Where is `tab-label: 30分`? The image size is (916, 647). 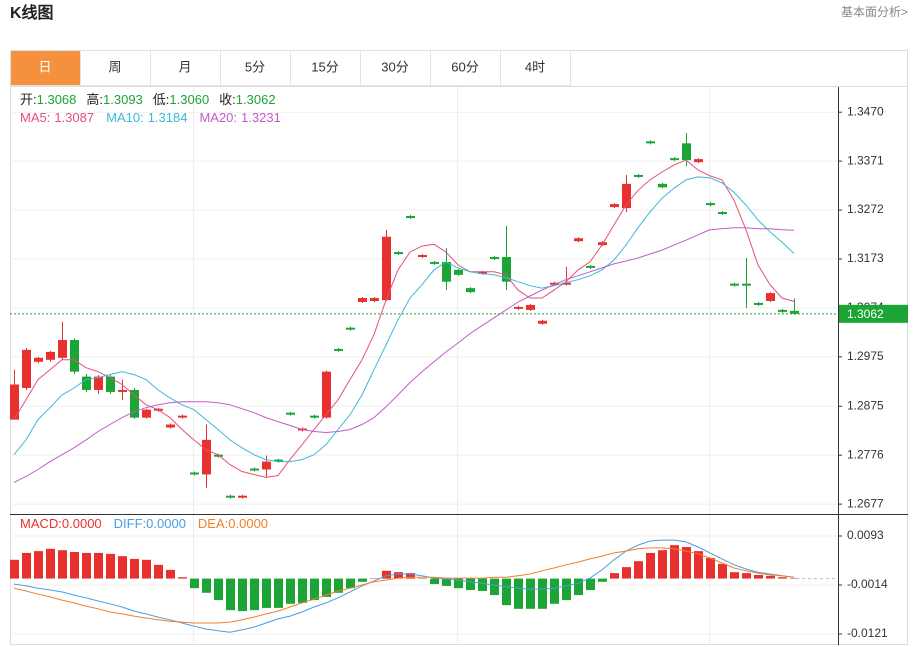 tab-label: 30分 is located at coordinates (394, 66).